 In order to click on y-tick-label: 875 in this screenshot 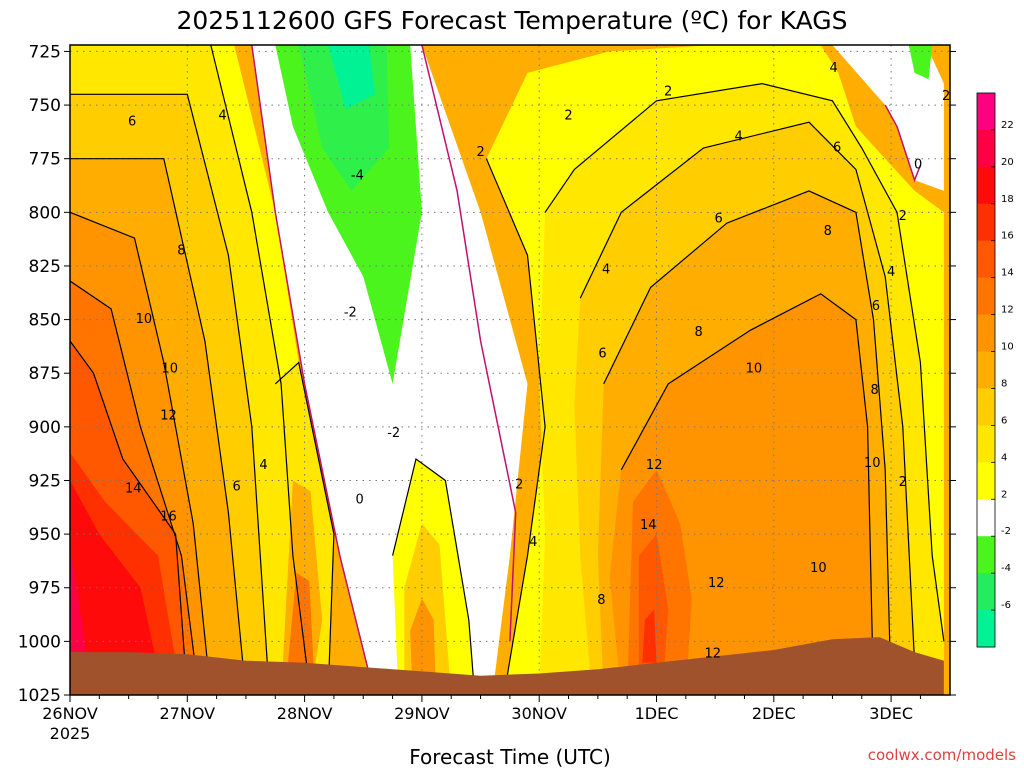, I will do `click(45, 374)`.